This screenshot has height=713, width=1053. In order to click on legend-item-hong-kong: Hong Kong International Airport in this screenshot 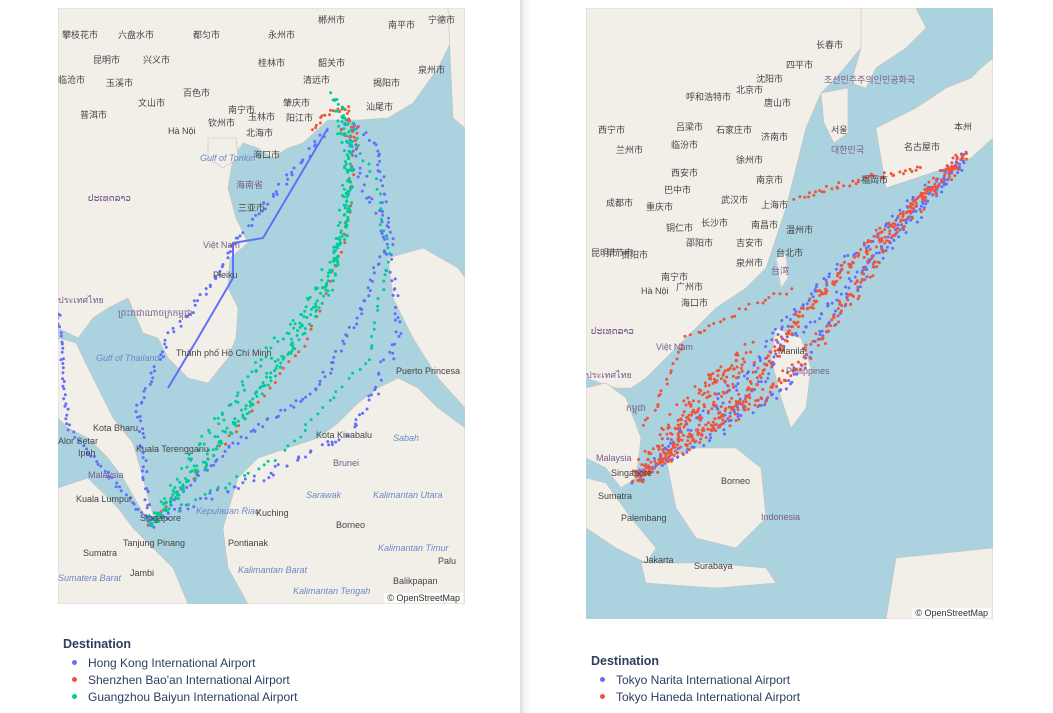, I will do `click(180, 662)`.